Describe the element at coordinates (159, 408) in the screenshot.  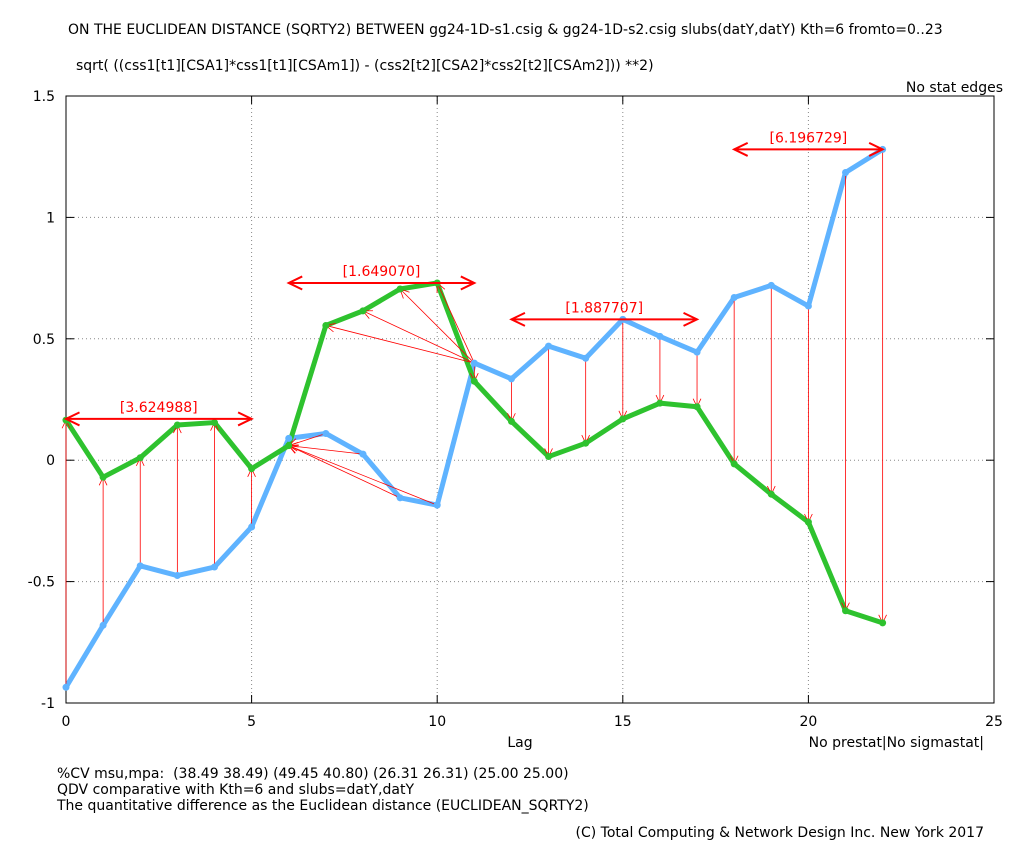
I see `segment-distance-label: [3.624988]` at that location.